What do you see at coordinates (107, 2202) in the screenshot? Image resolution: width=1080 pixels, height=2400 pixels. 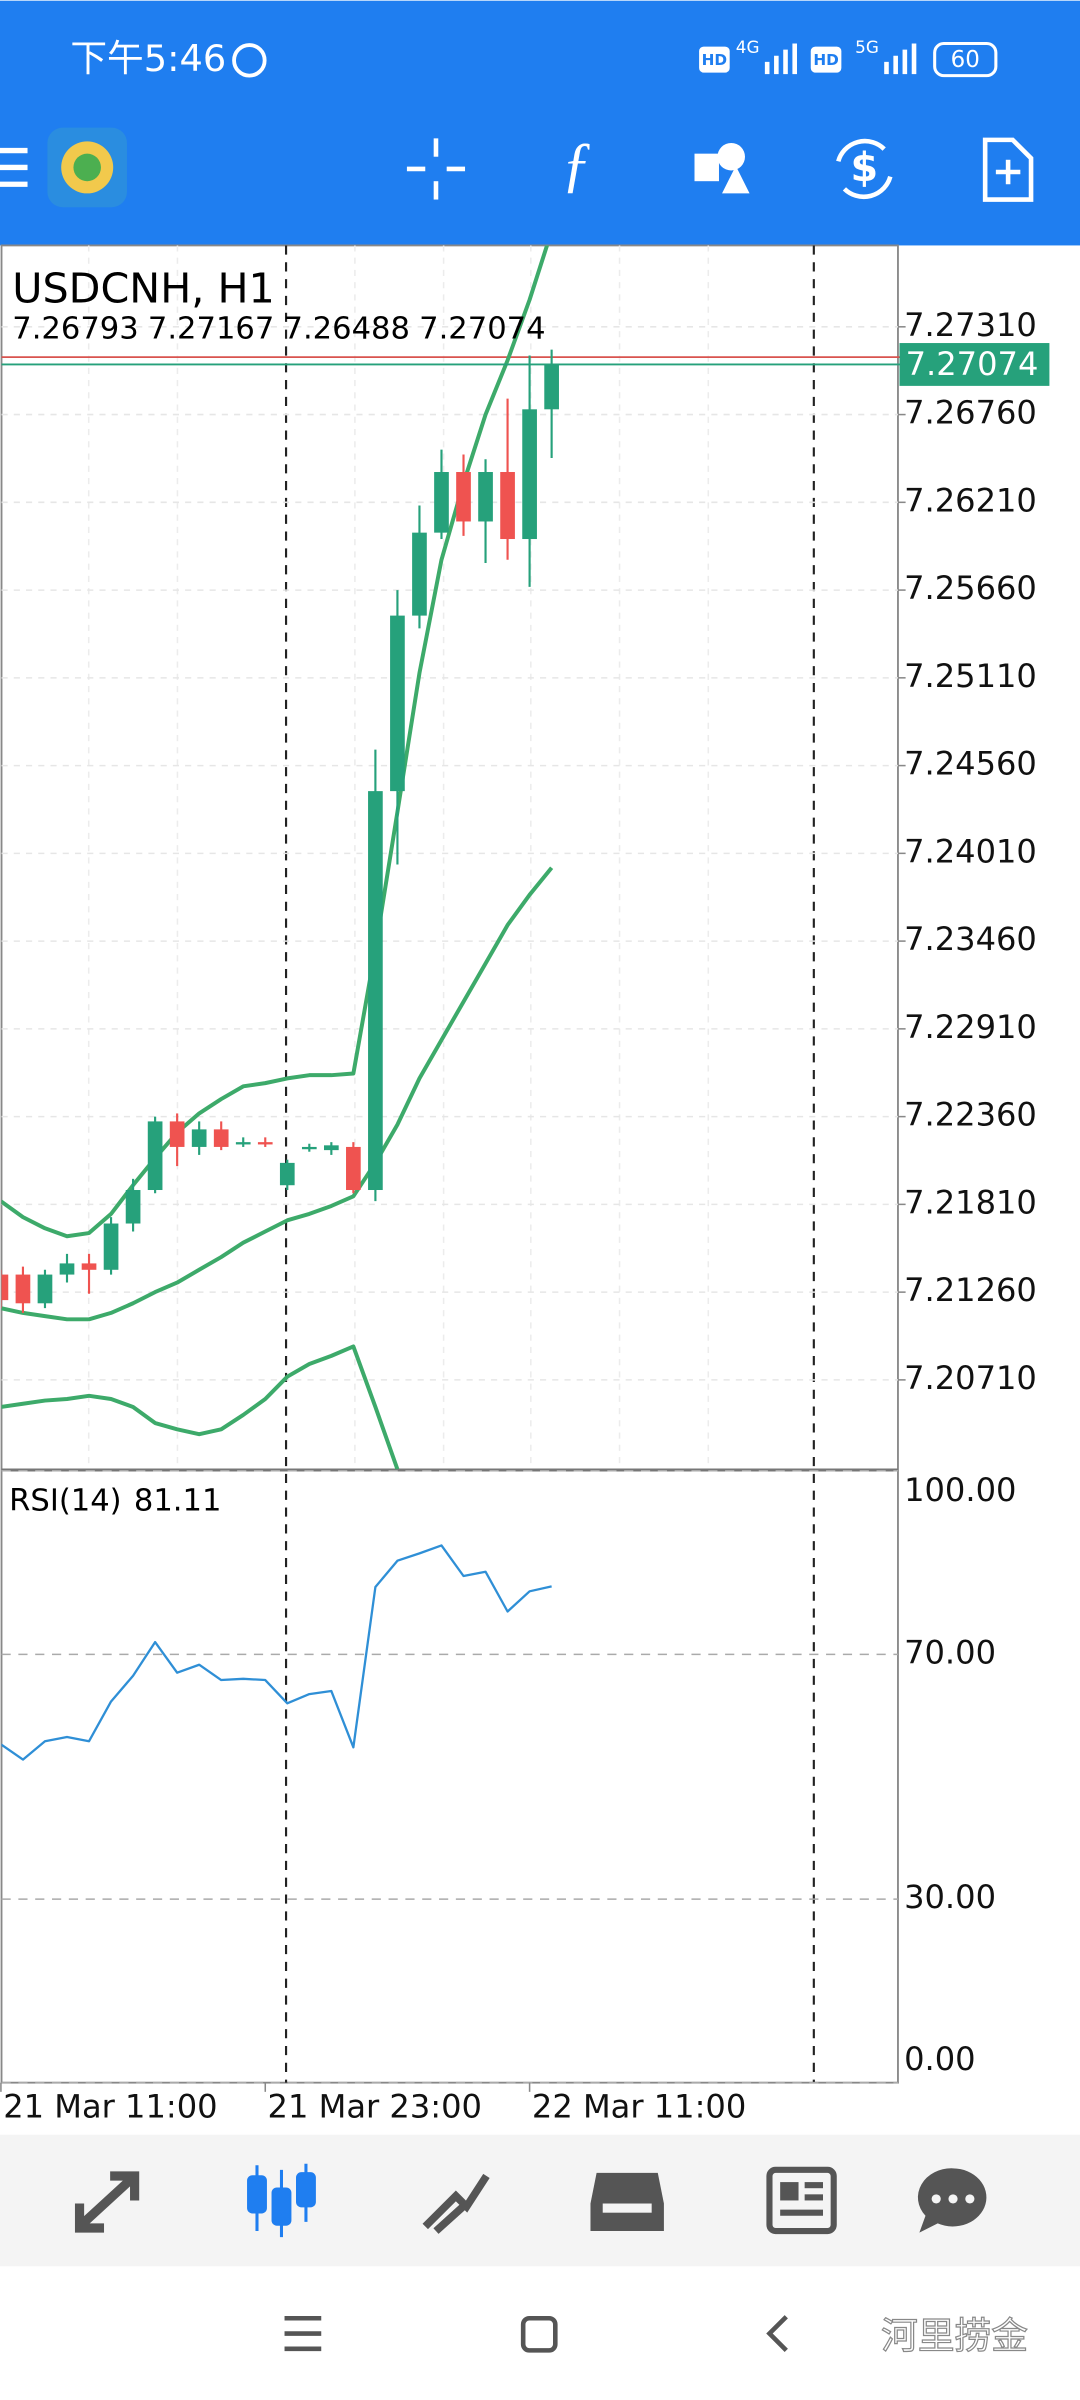 I see `quotes-tab` at bounding box center [107, 2202].